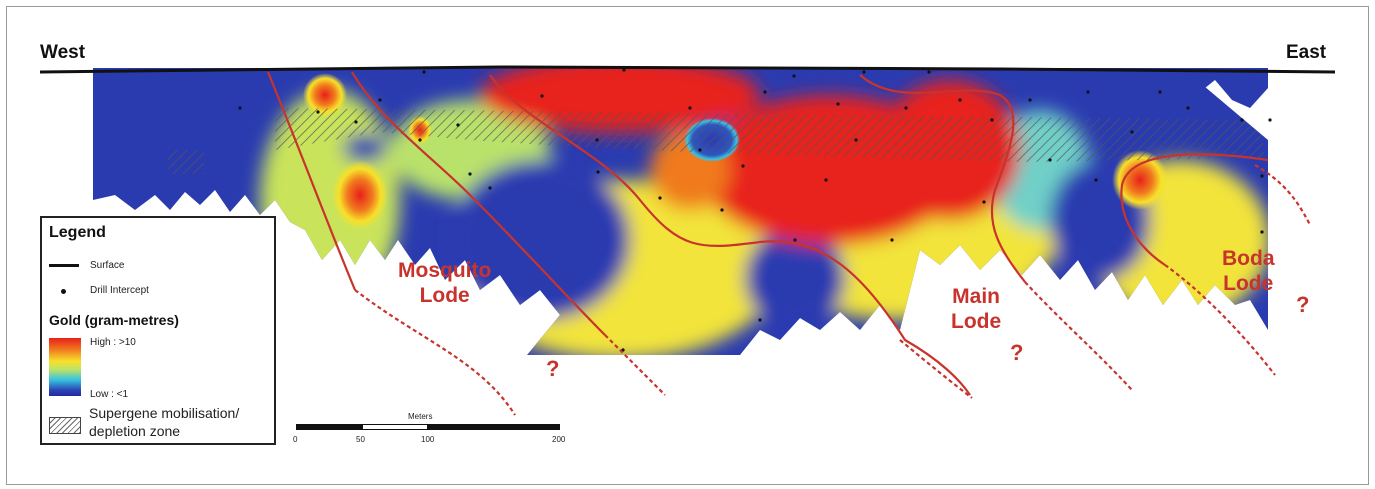  I want to click on supergene-zone, so click(770, 135).